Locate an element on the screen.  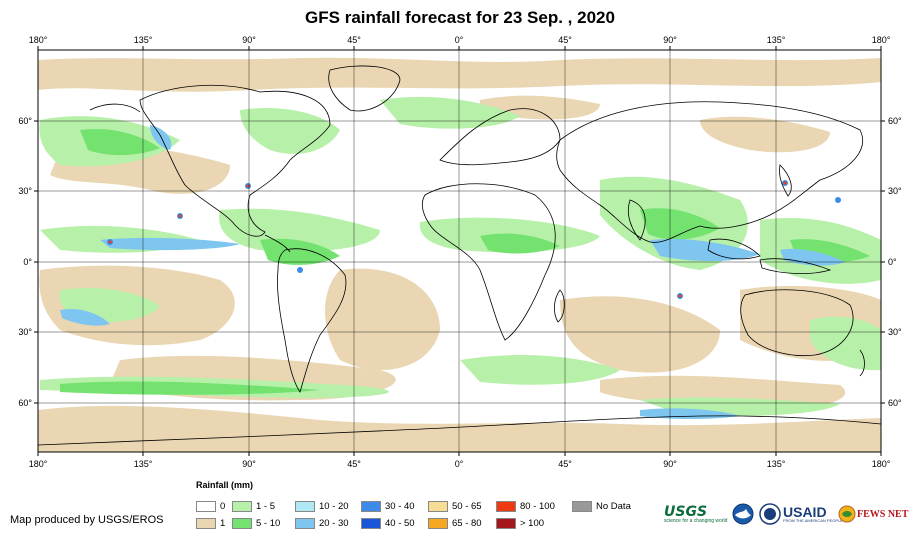
legend-label: 30 - 40 is located at coordinates (400, 506).